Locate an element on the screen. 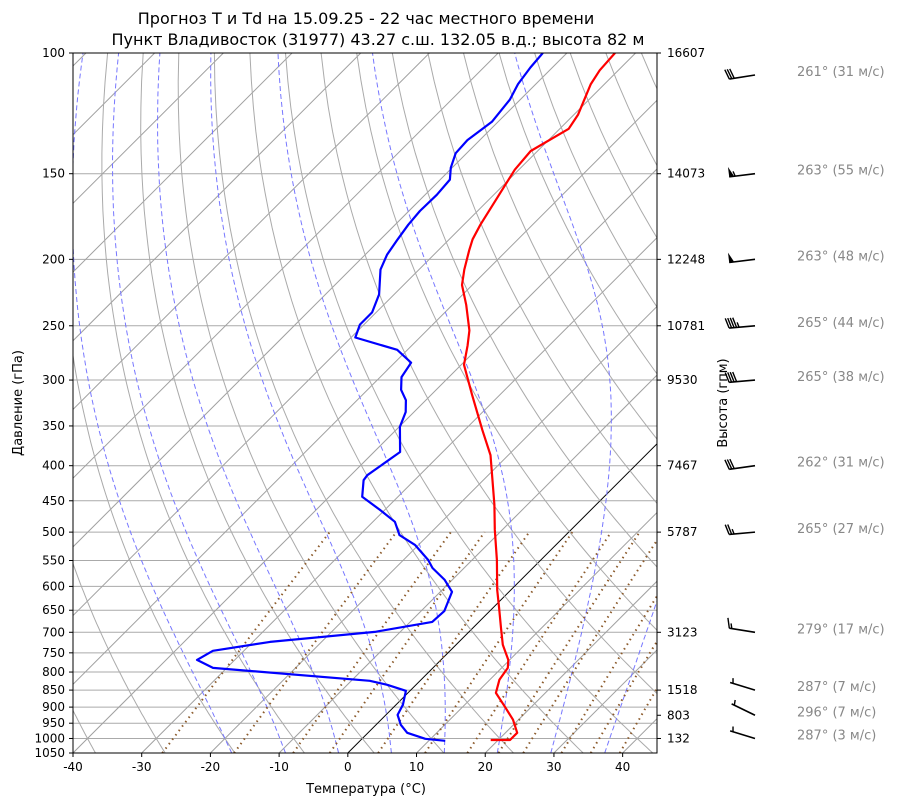  y-axis-right-label: Высота (гпм) is located at coordinates (723, 402).